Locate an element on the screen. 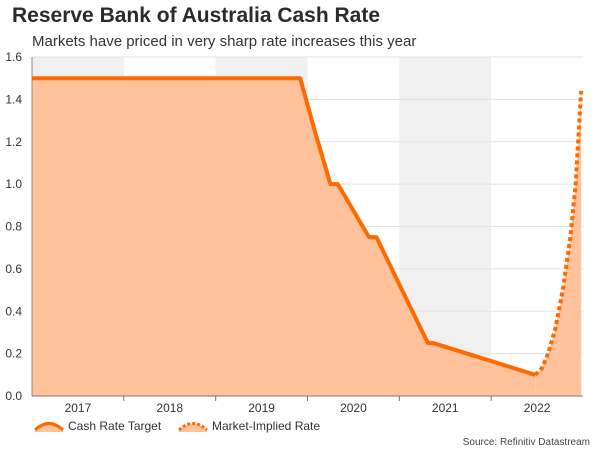 This screenshot has height=450, width=600. legend-item-market-implied-rate: Market-Implied Rate is located at coordinates (249, 426).